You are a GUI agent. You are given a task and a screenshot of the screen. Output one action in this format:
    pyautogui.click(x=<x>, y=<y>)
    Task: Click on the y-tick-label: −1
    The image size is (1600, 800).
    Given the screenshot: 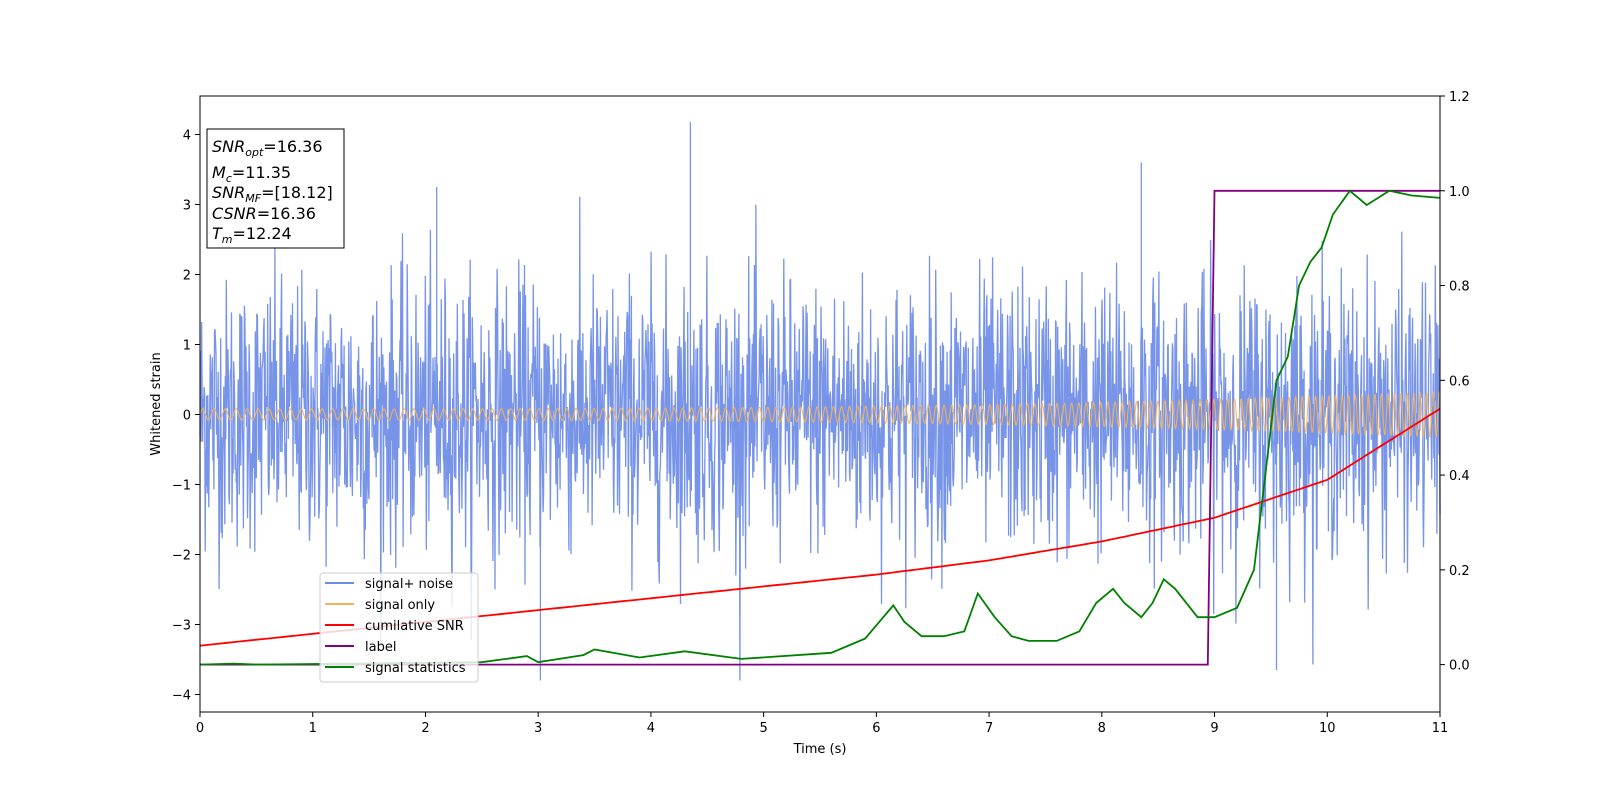 What is the action you would take?
    pyautogui.click(x=181, y=486)
    